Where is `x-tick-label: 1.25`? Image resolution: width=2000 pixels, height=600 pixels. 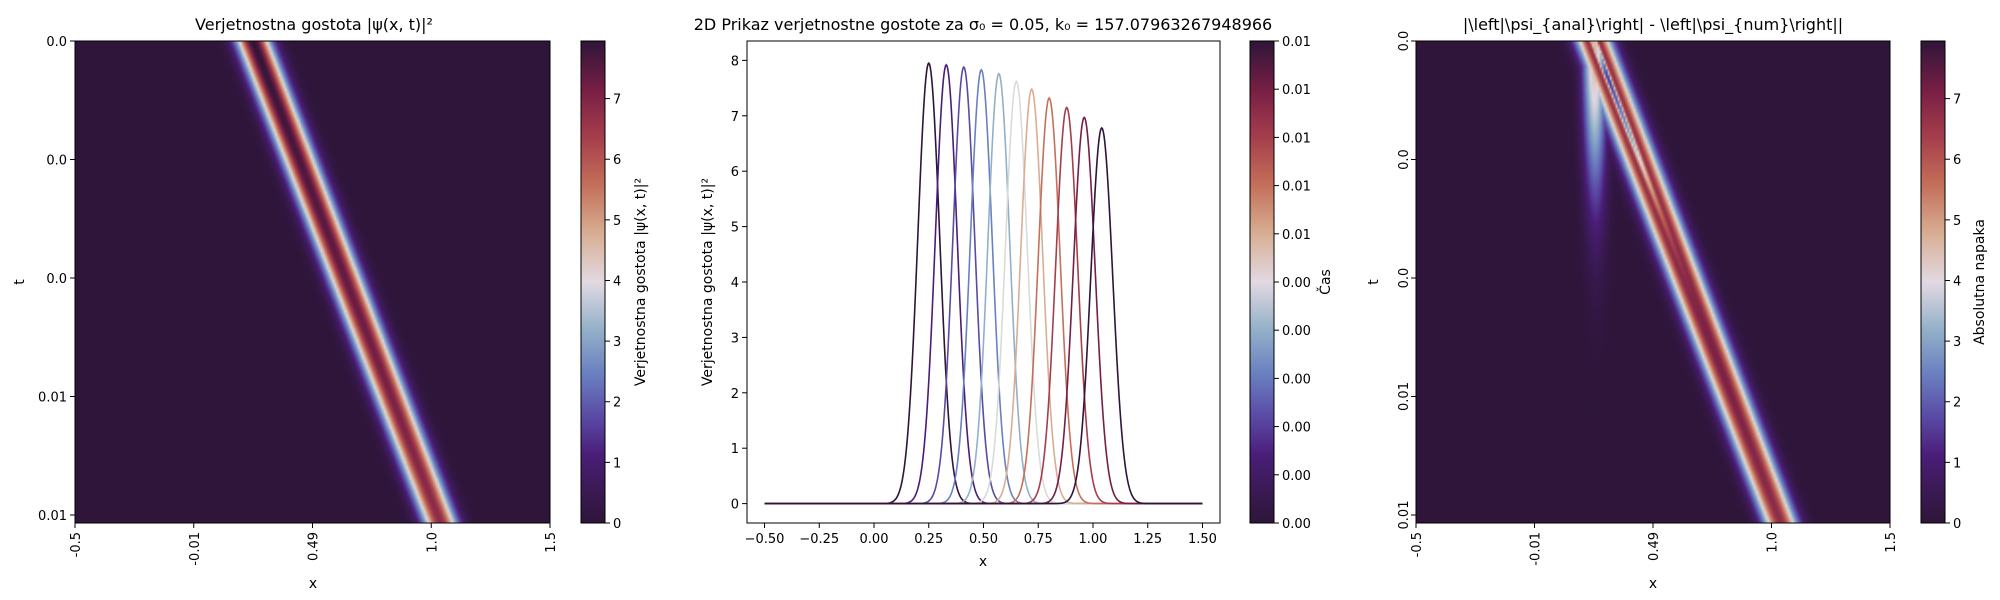
x-tick-label: 1.25 is located at coordinates (1147, 539).